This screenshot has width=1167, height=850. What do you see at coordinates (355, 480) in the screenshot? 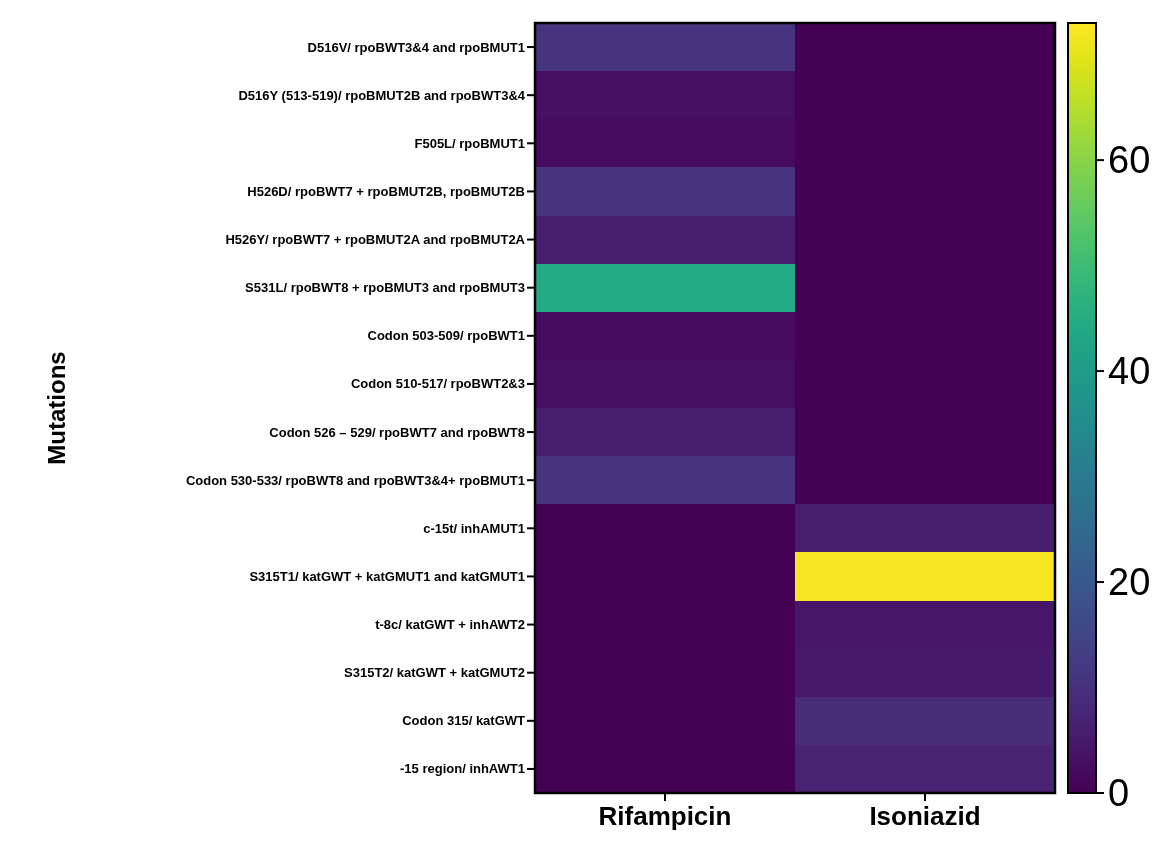
I see `y-tick-label: Codon 530-533/ rpoBWT8 and rpoBWT3&4+ rpoBMUT1` at bounding box center [355, 480].